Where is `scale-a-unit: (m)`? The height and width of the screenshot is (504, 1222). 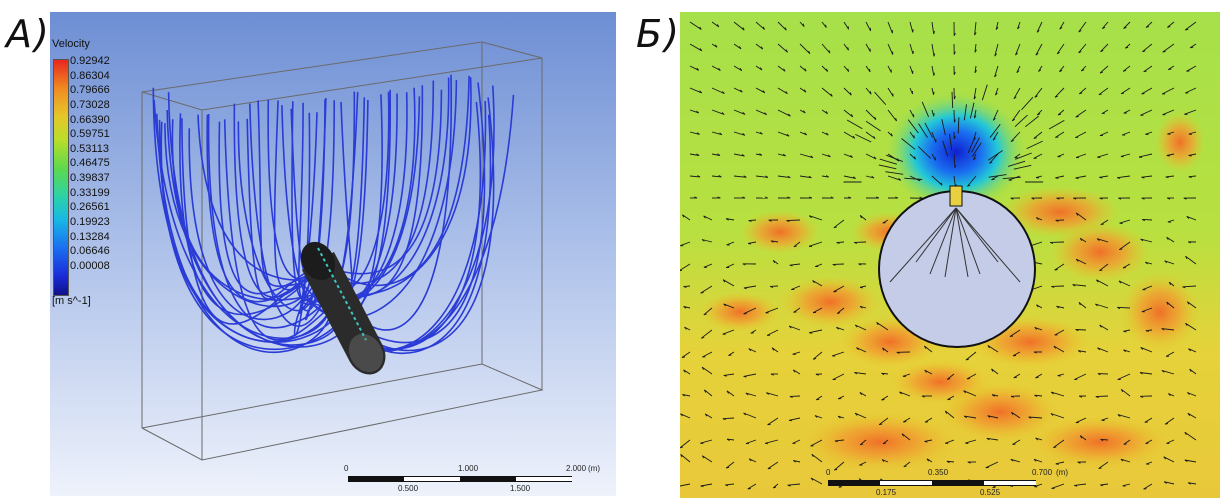
scale-a-unit: (m) is located at coordinates (594, 468).